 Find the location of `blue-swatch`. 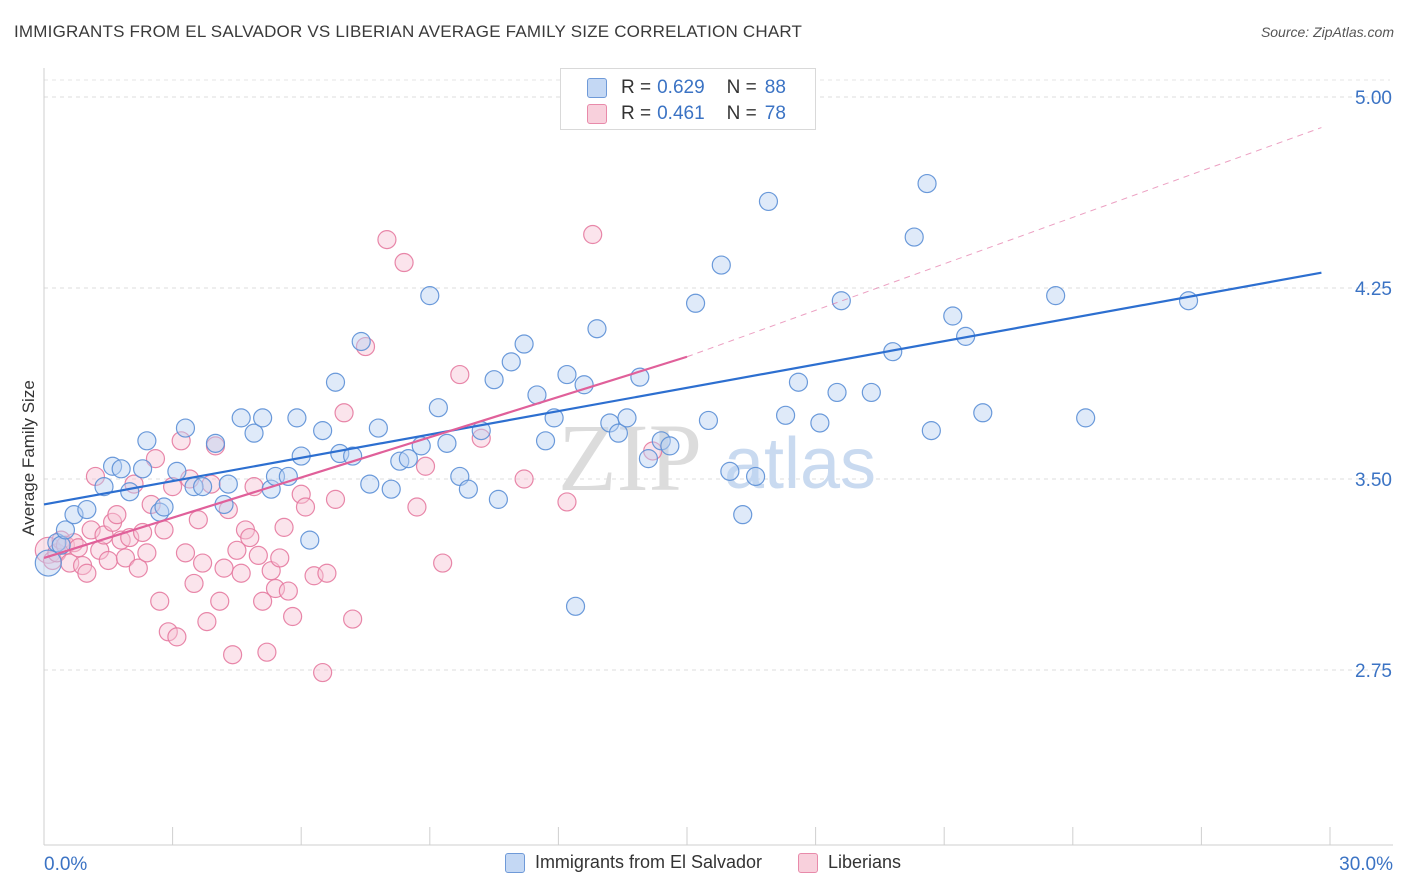

blue-swatch is located at coordinates (514, 862).